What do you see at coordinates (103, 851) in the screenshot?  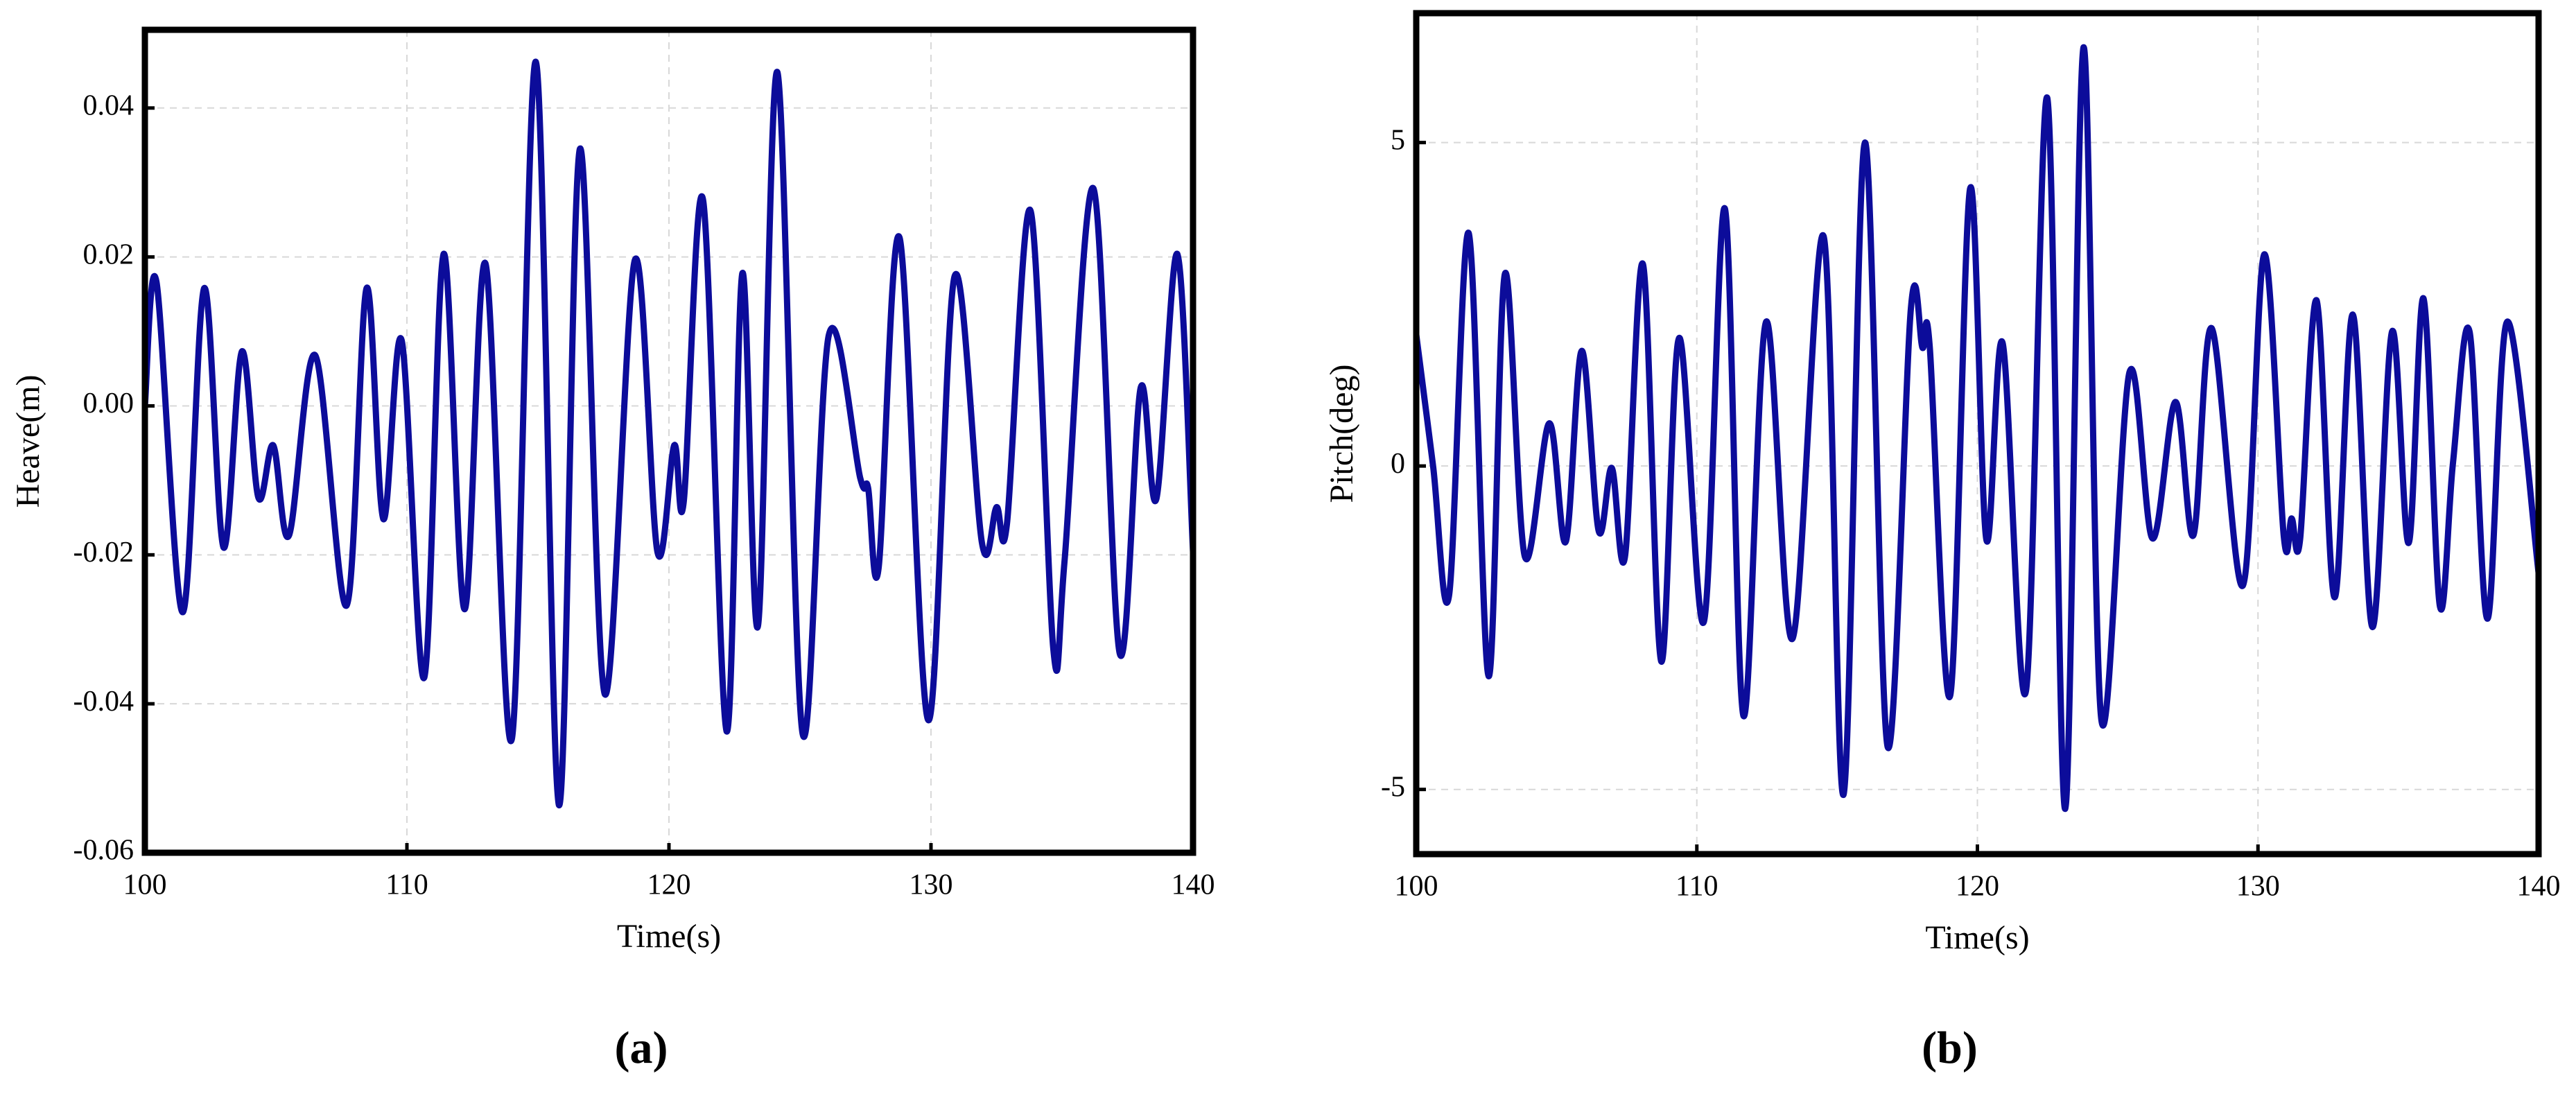 I see `y-tick-label: -0.06` at bounding box center [103, 851].